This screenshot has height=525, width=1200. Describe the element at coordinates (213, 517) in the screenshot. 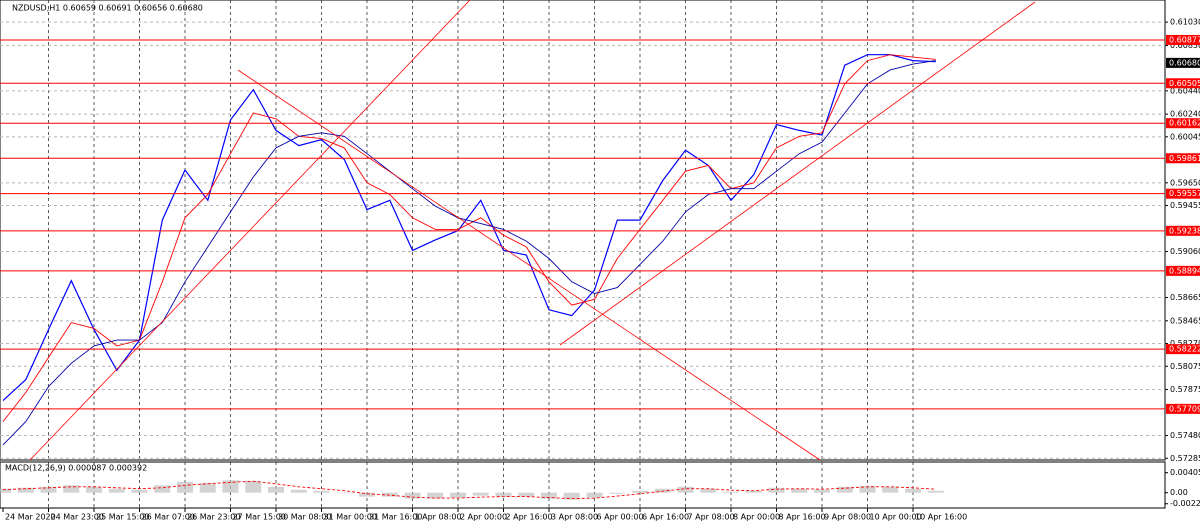

I see `x-tick-label: 26 Mar 23:00` at that location.